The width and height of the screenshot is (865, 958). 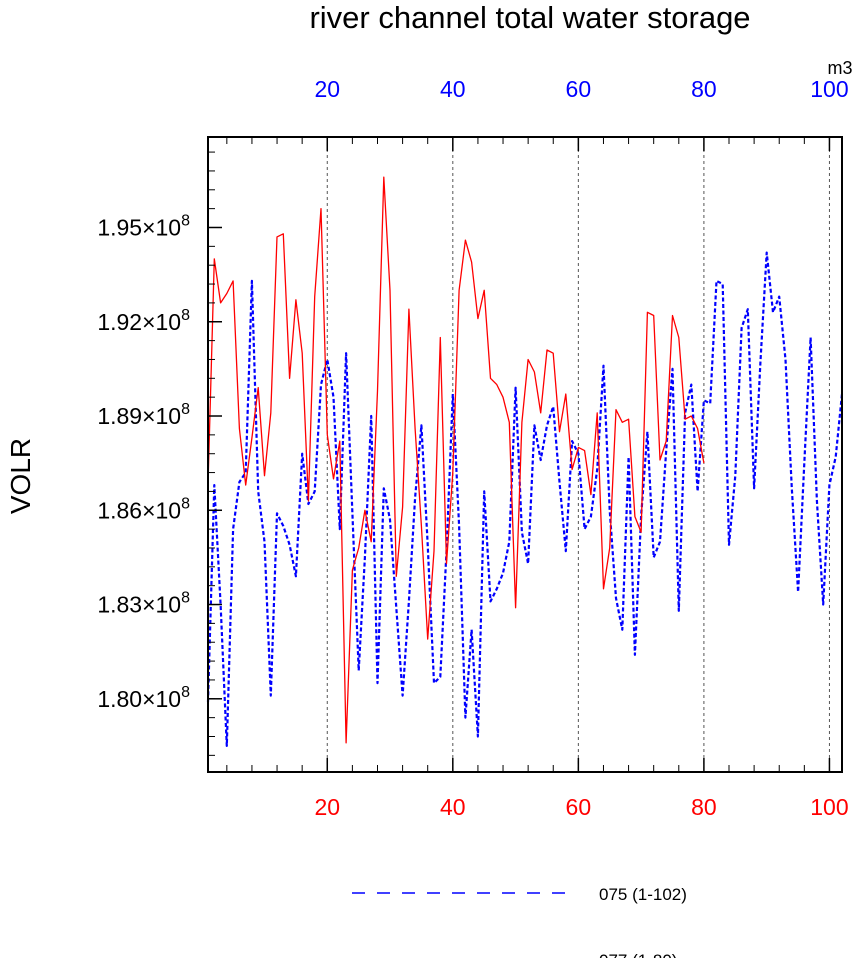 What do you see at coordinates (453, 807) in the screenshot?
I see `x-tick-label-bottom: 40` at bounding box center [453, 807].